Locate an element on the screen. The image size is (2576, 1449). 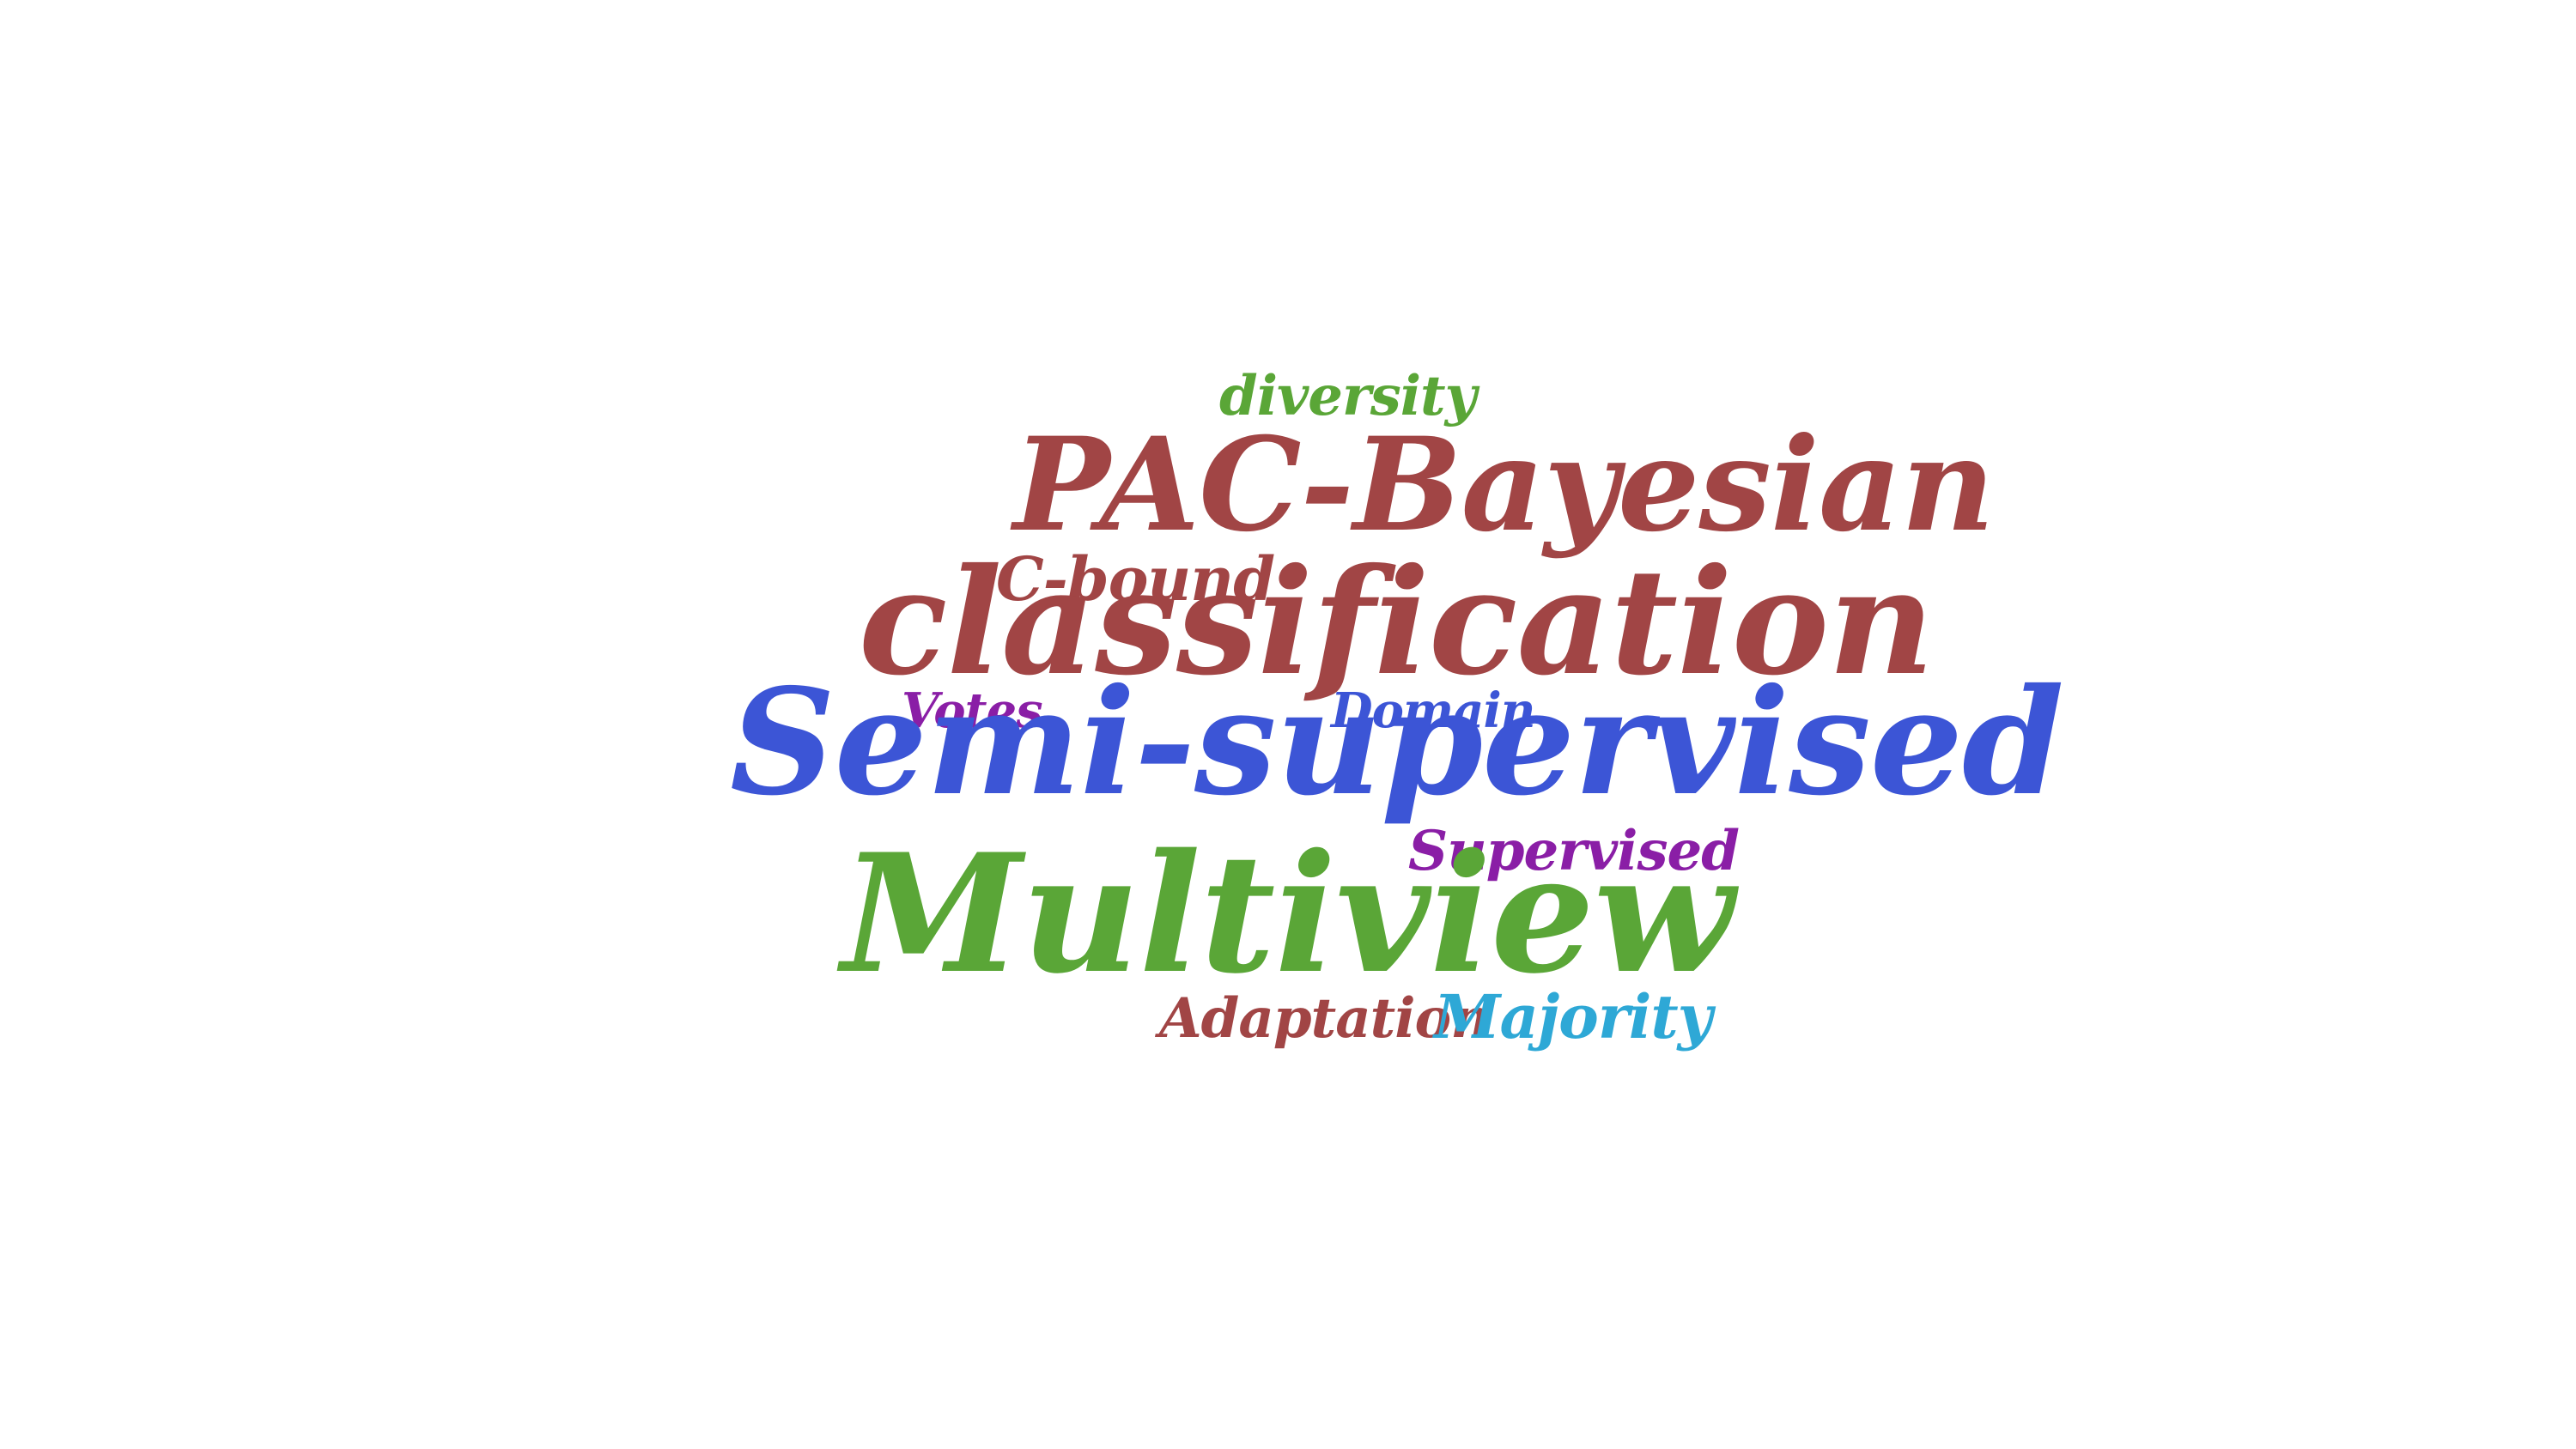
word-semi-supervised: Semi-supervised is located at coordinates (1397, 742).